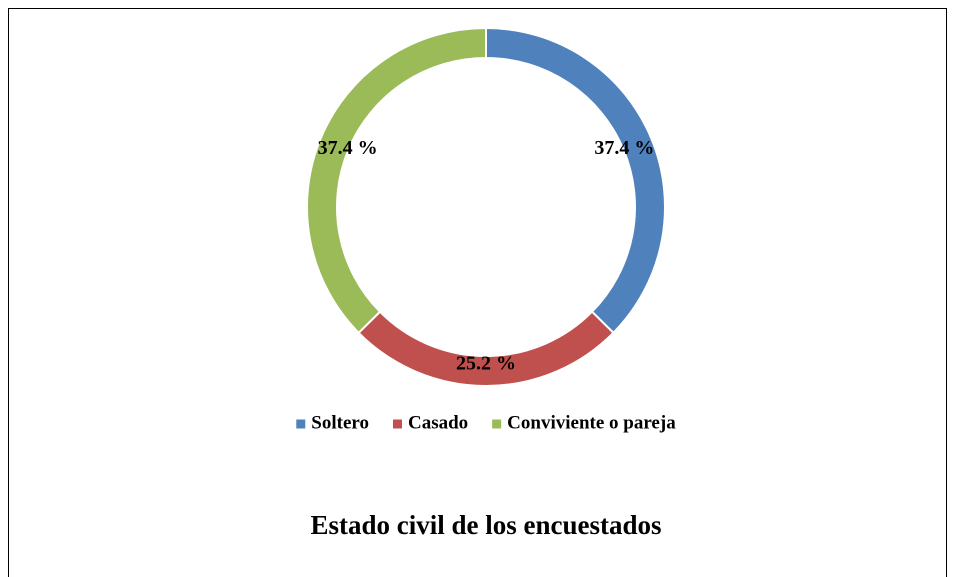  I want to click on legend-label: Soltero, so click(340, 422).